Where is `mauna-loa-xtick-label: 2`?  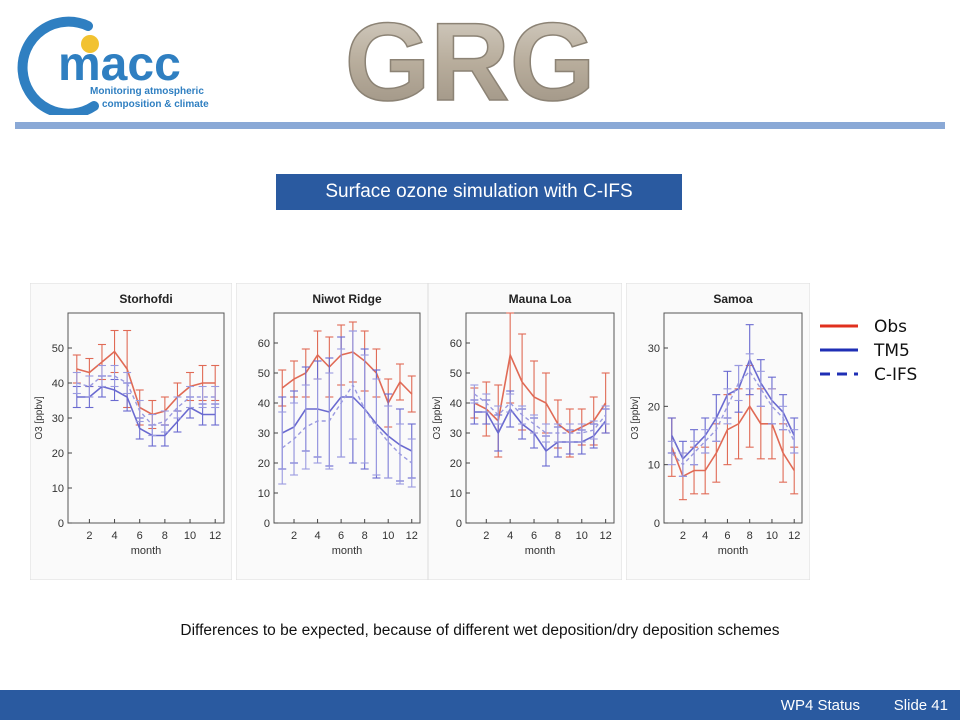
mauna-loa-xtick-label: 2 is located at coordinates (486, 536).